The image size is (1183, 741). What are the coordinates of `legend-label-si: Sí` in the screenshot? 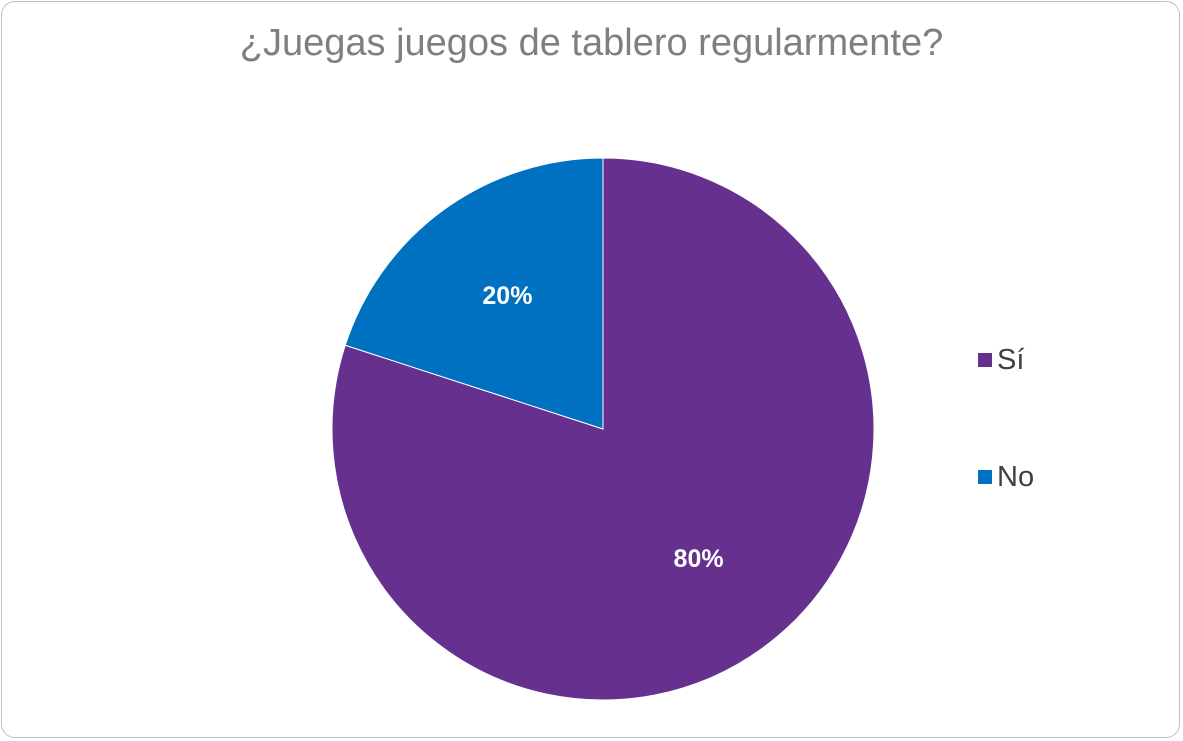 It's located at (1011, 359).